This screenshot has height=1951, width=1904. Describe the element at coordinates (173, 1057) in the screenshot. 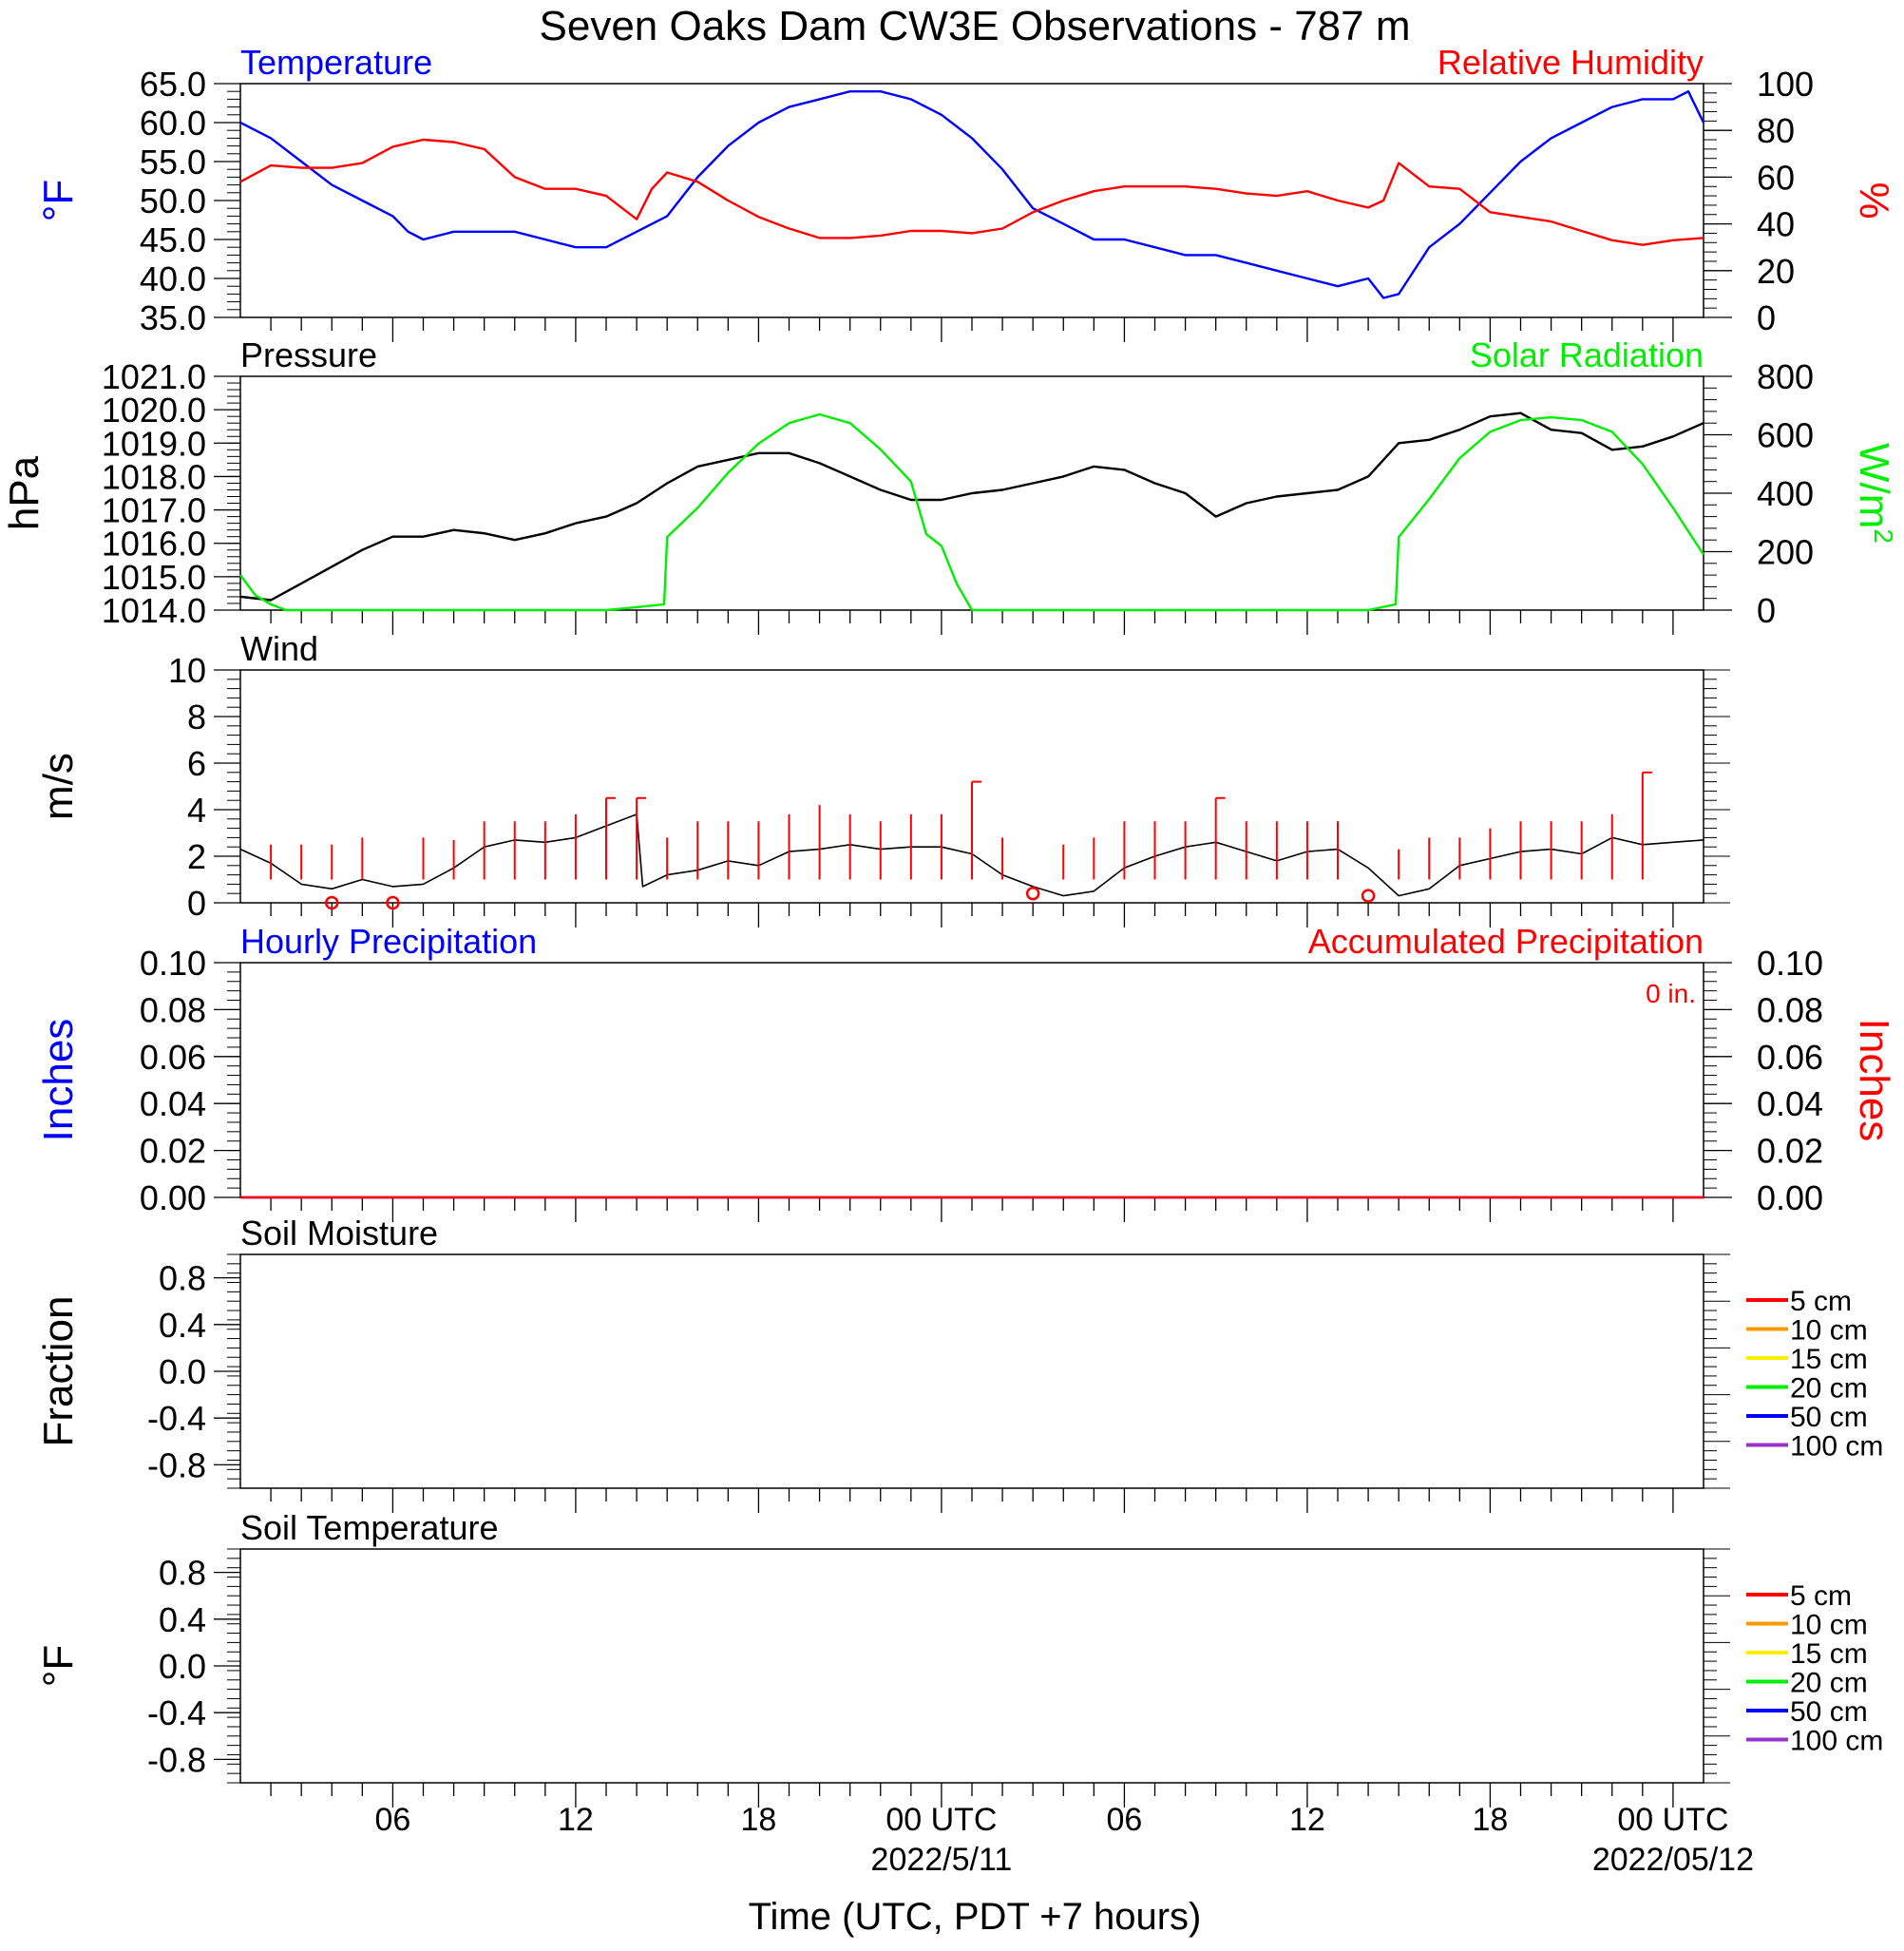

I see `y-tick-label-left: 0.06` at that location.